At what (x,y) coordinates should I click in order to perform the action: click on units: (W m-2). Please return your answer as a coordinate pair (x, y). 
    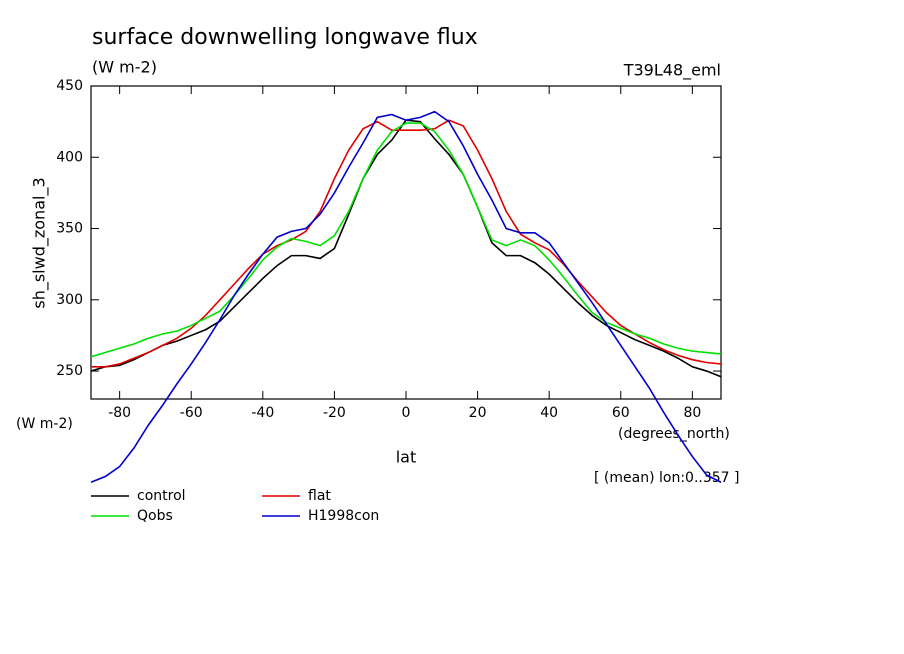
    Looking at the image, I should click on (124, 67).